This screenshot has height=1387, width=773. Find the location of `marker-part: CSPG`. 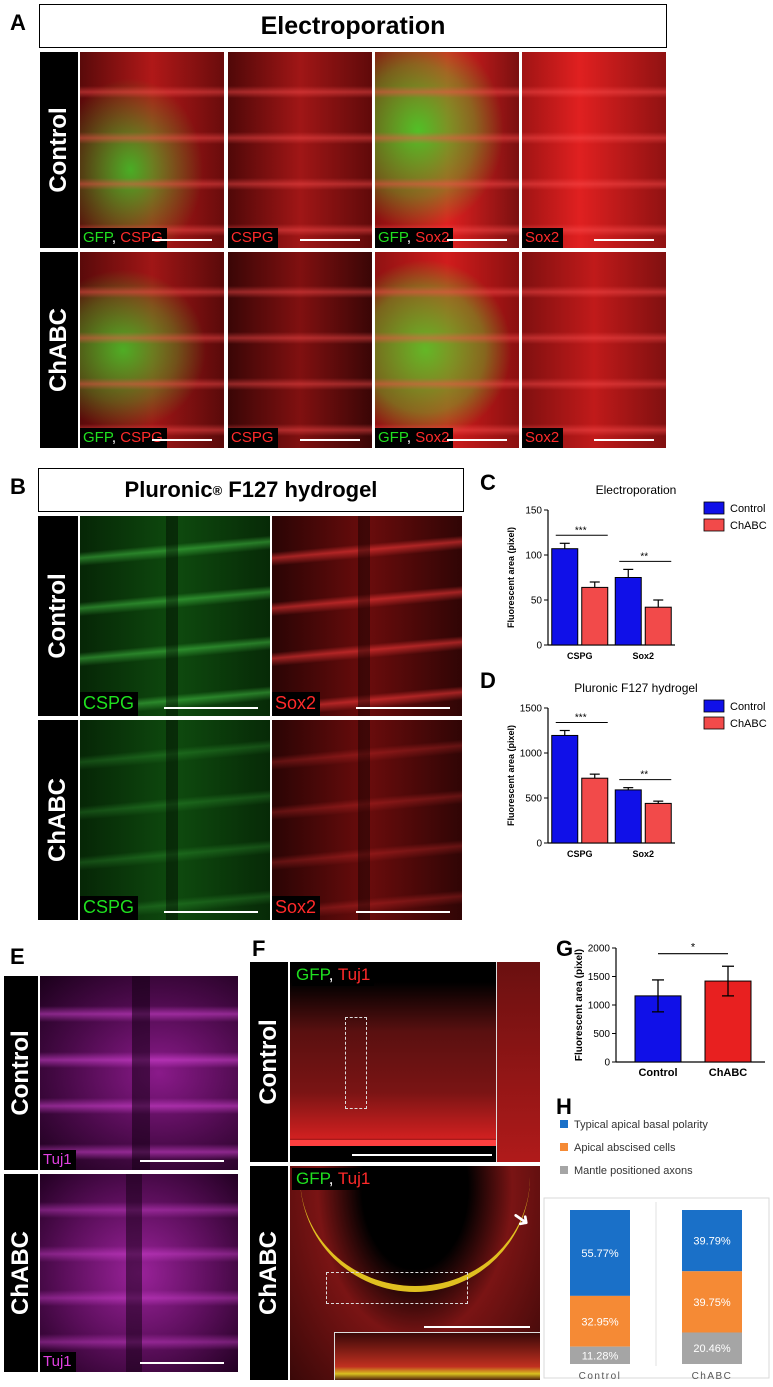

marker-part: CSPG is located at coordinates (141, 437).